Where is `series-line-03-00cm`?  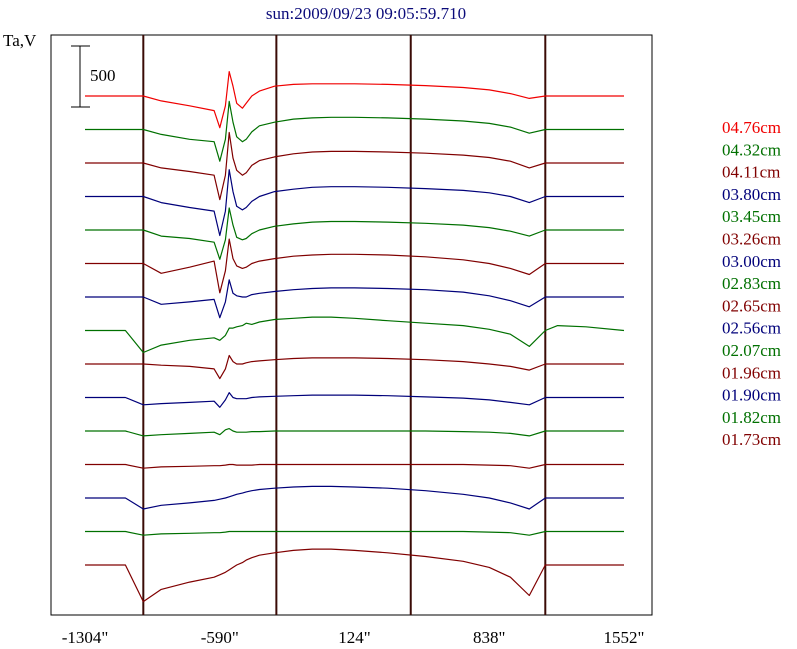
series-line-03-00cm is located at coordinates (354, 299).